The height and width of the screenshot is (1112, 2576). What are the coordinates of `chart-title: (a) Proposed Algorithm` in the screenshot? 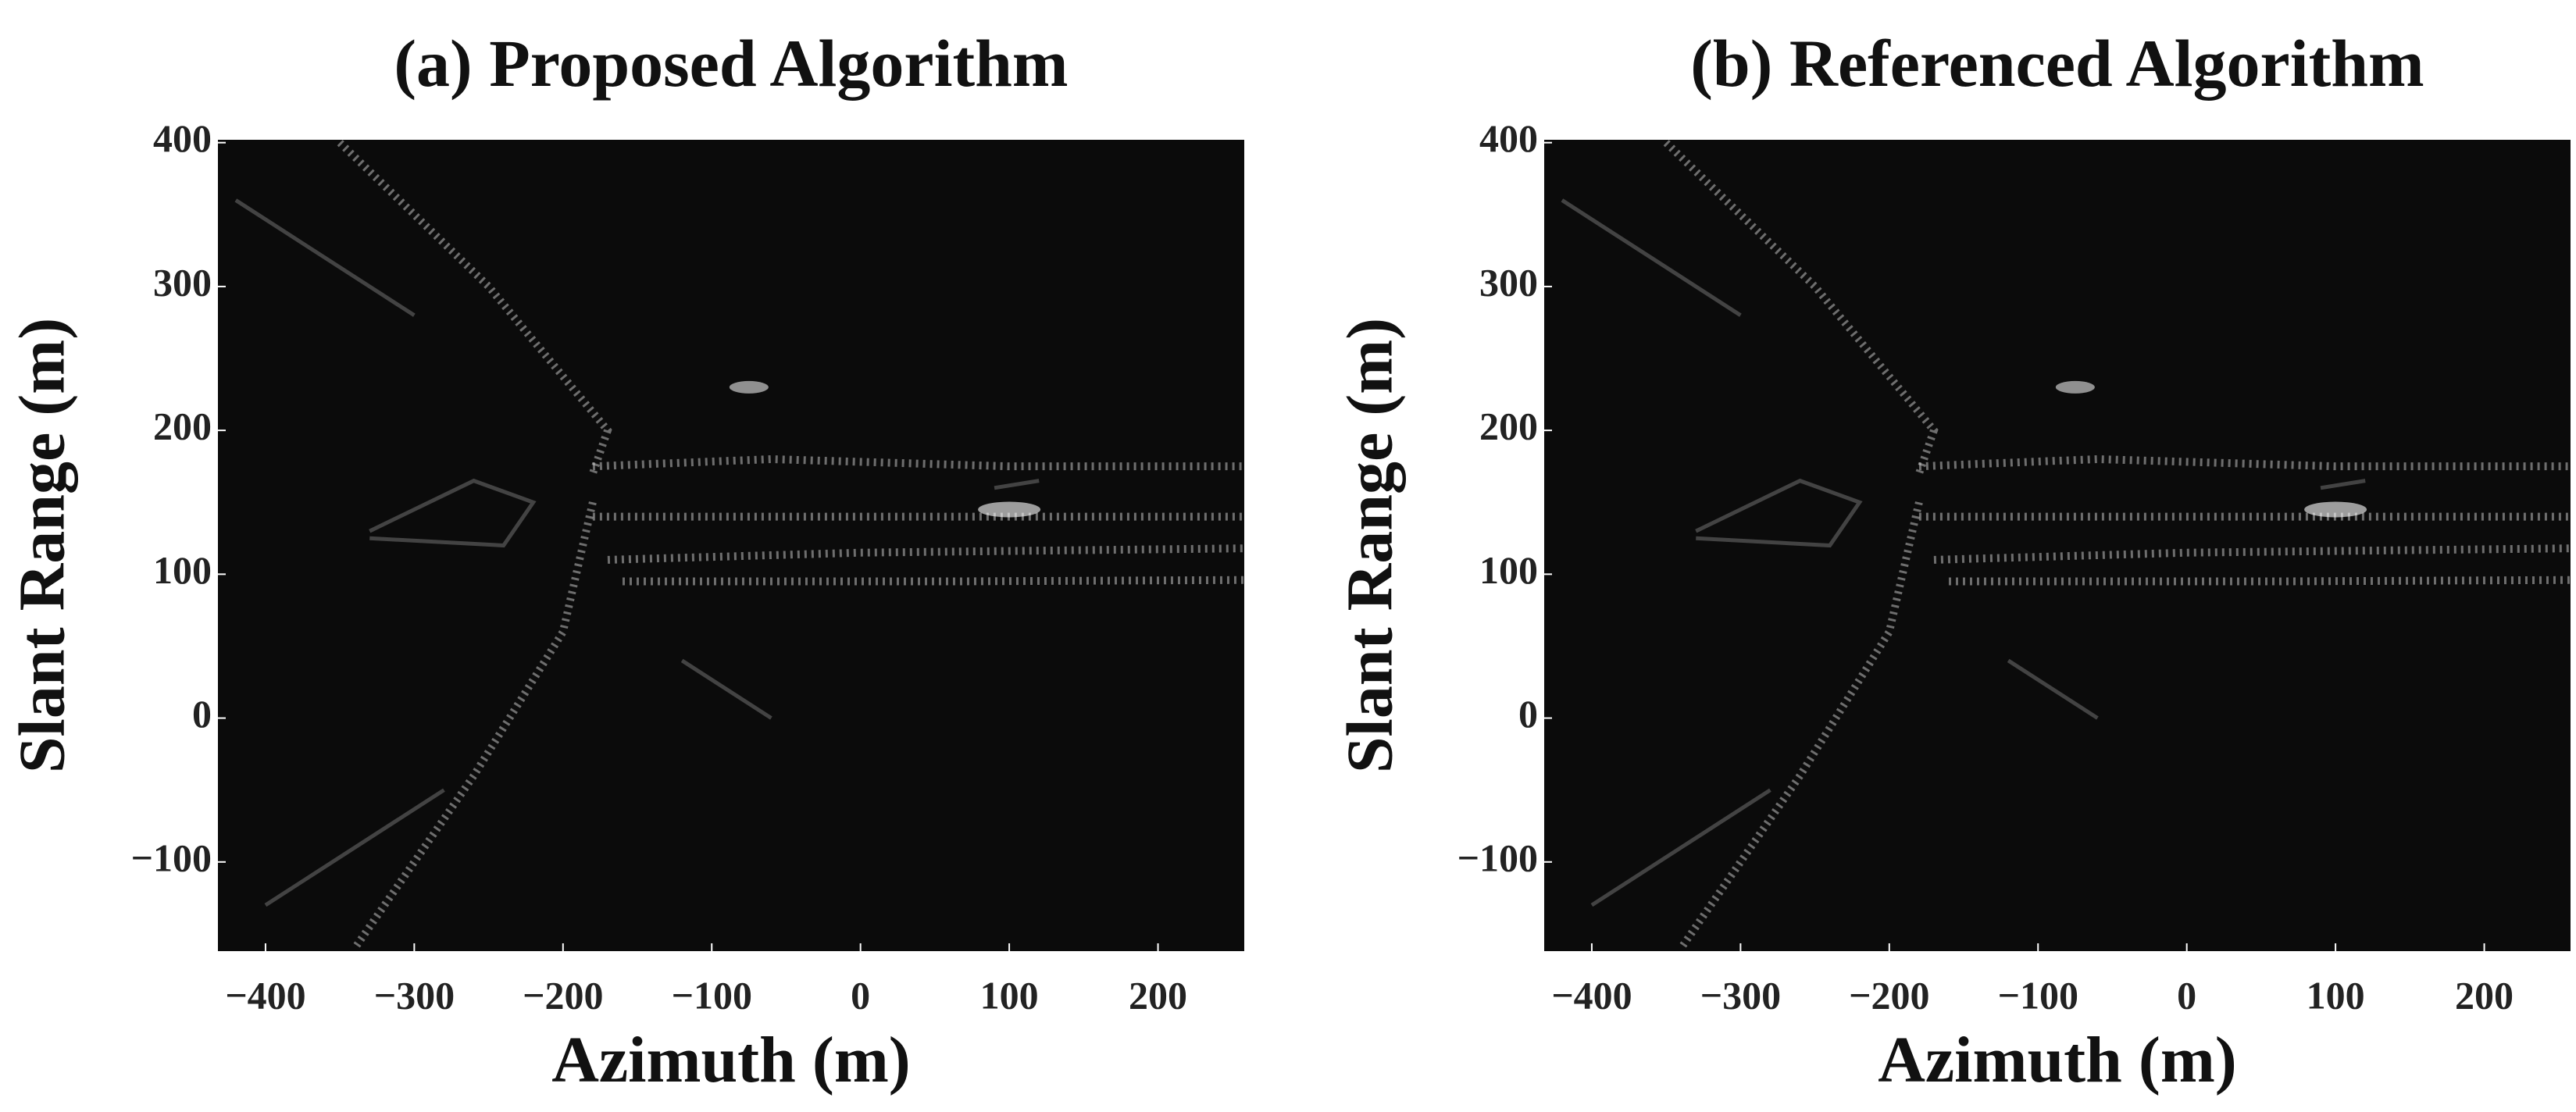 It's located at (731, 64).